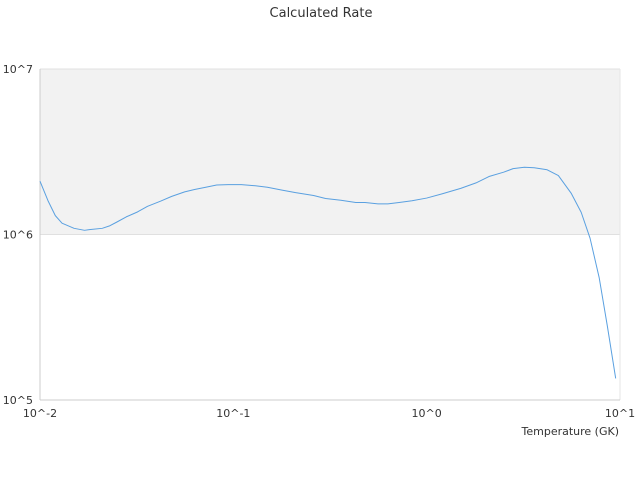  What do you see at coordinates (40, 413) in the screenshot?
I see `x-tick-label: 10^-2` at bounding box center [40, 413].